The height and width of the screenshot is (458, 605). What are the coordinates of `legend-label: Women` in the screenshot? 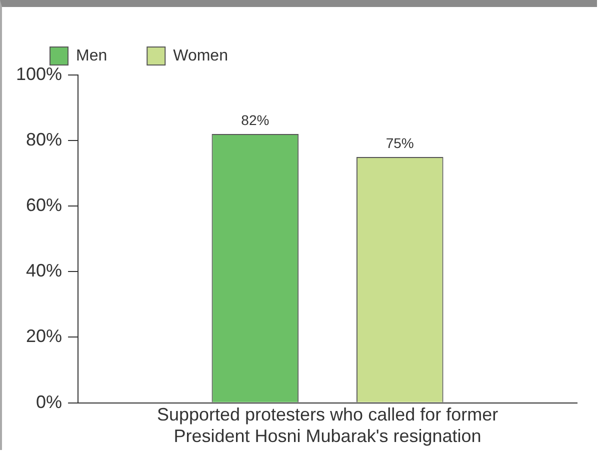 It's located at (200, 55).